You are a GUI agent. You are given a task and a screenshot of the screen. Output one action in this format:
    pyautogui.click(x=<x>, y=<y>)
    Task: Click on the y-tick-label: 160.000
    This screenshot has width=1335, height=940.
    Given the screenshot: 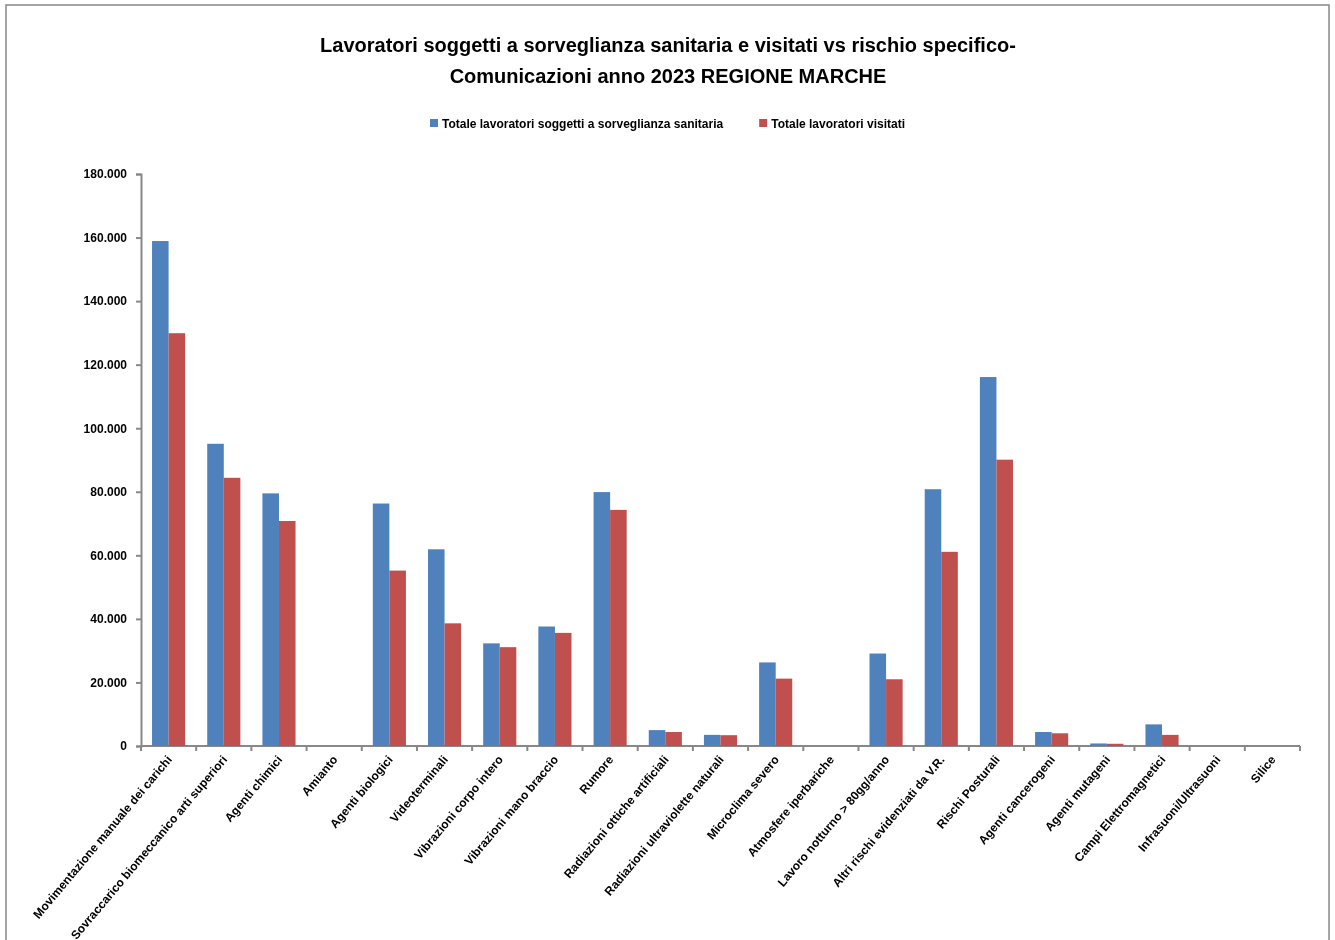 What is the action you would take?
    pyautogui.click(x=105, y=237)
    